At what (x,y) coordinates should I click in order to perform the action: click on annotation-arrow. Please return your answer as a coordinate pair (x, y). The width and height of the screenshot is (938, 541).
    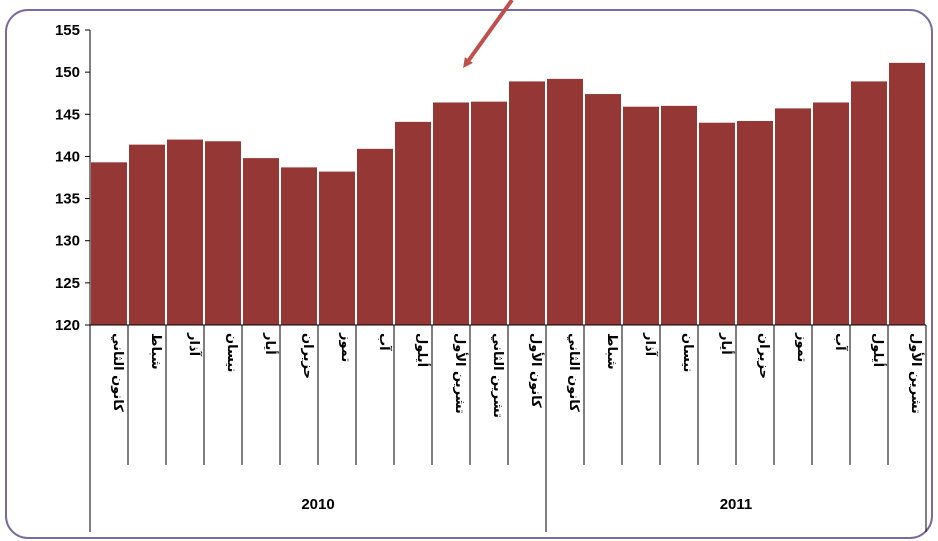
    Looking at the image, I should click on (488, 34).